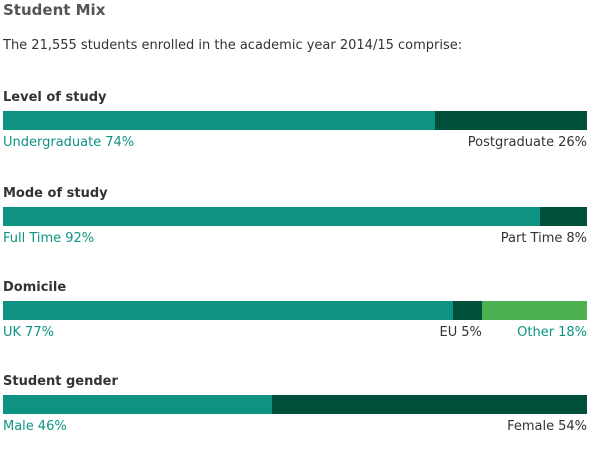  I want to click on segment-label-eu: EU 5%, so click(461, 332).